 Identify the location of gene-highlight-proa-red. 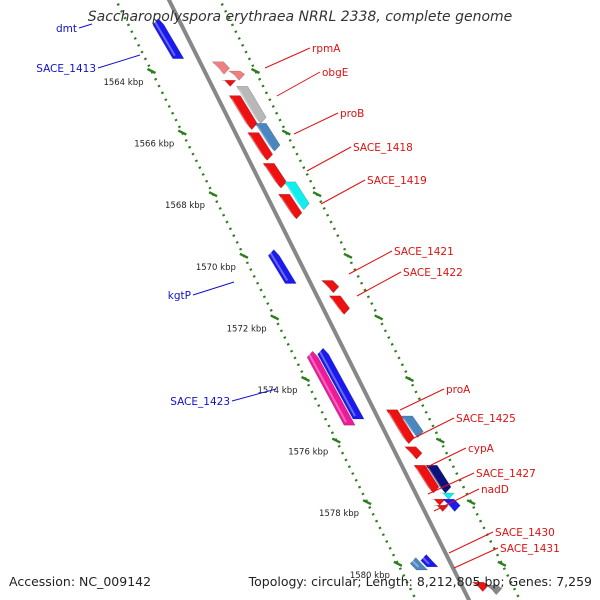
(397, 427).